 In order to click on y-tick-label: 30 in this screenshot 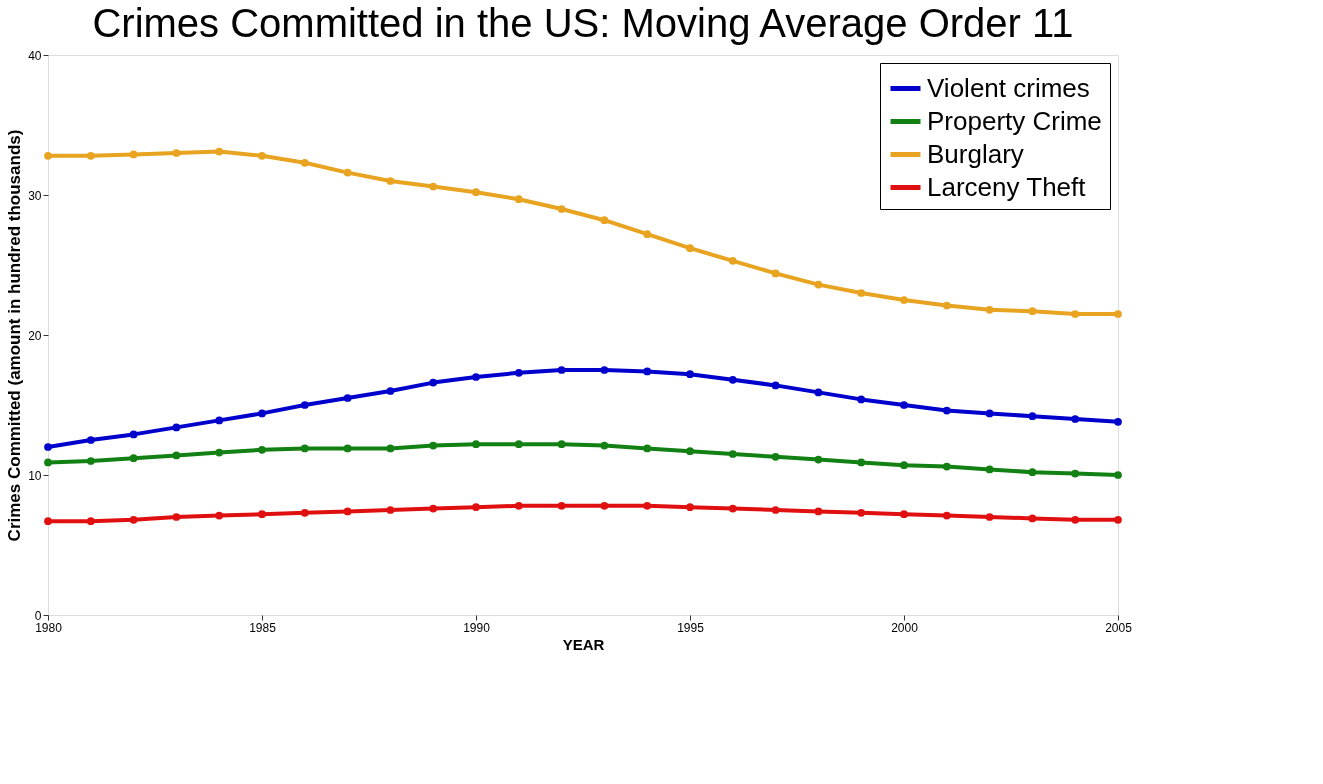, I will do `click(35, 195)`.